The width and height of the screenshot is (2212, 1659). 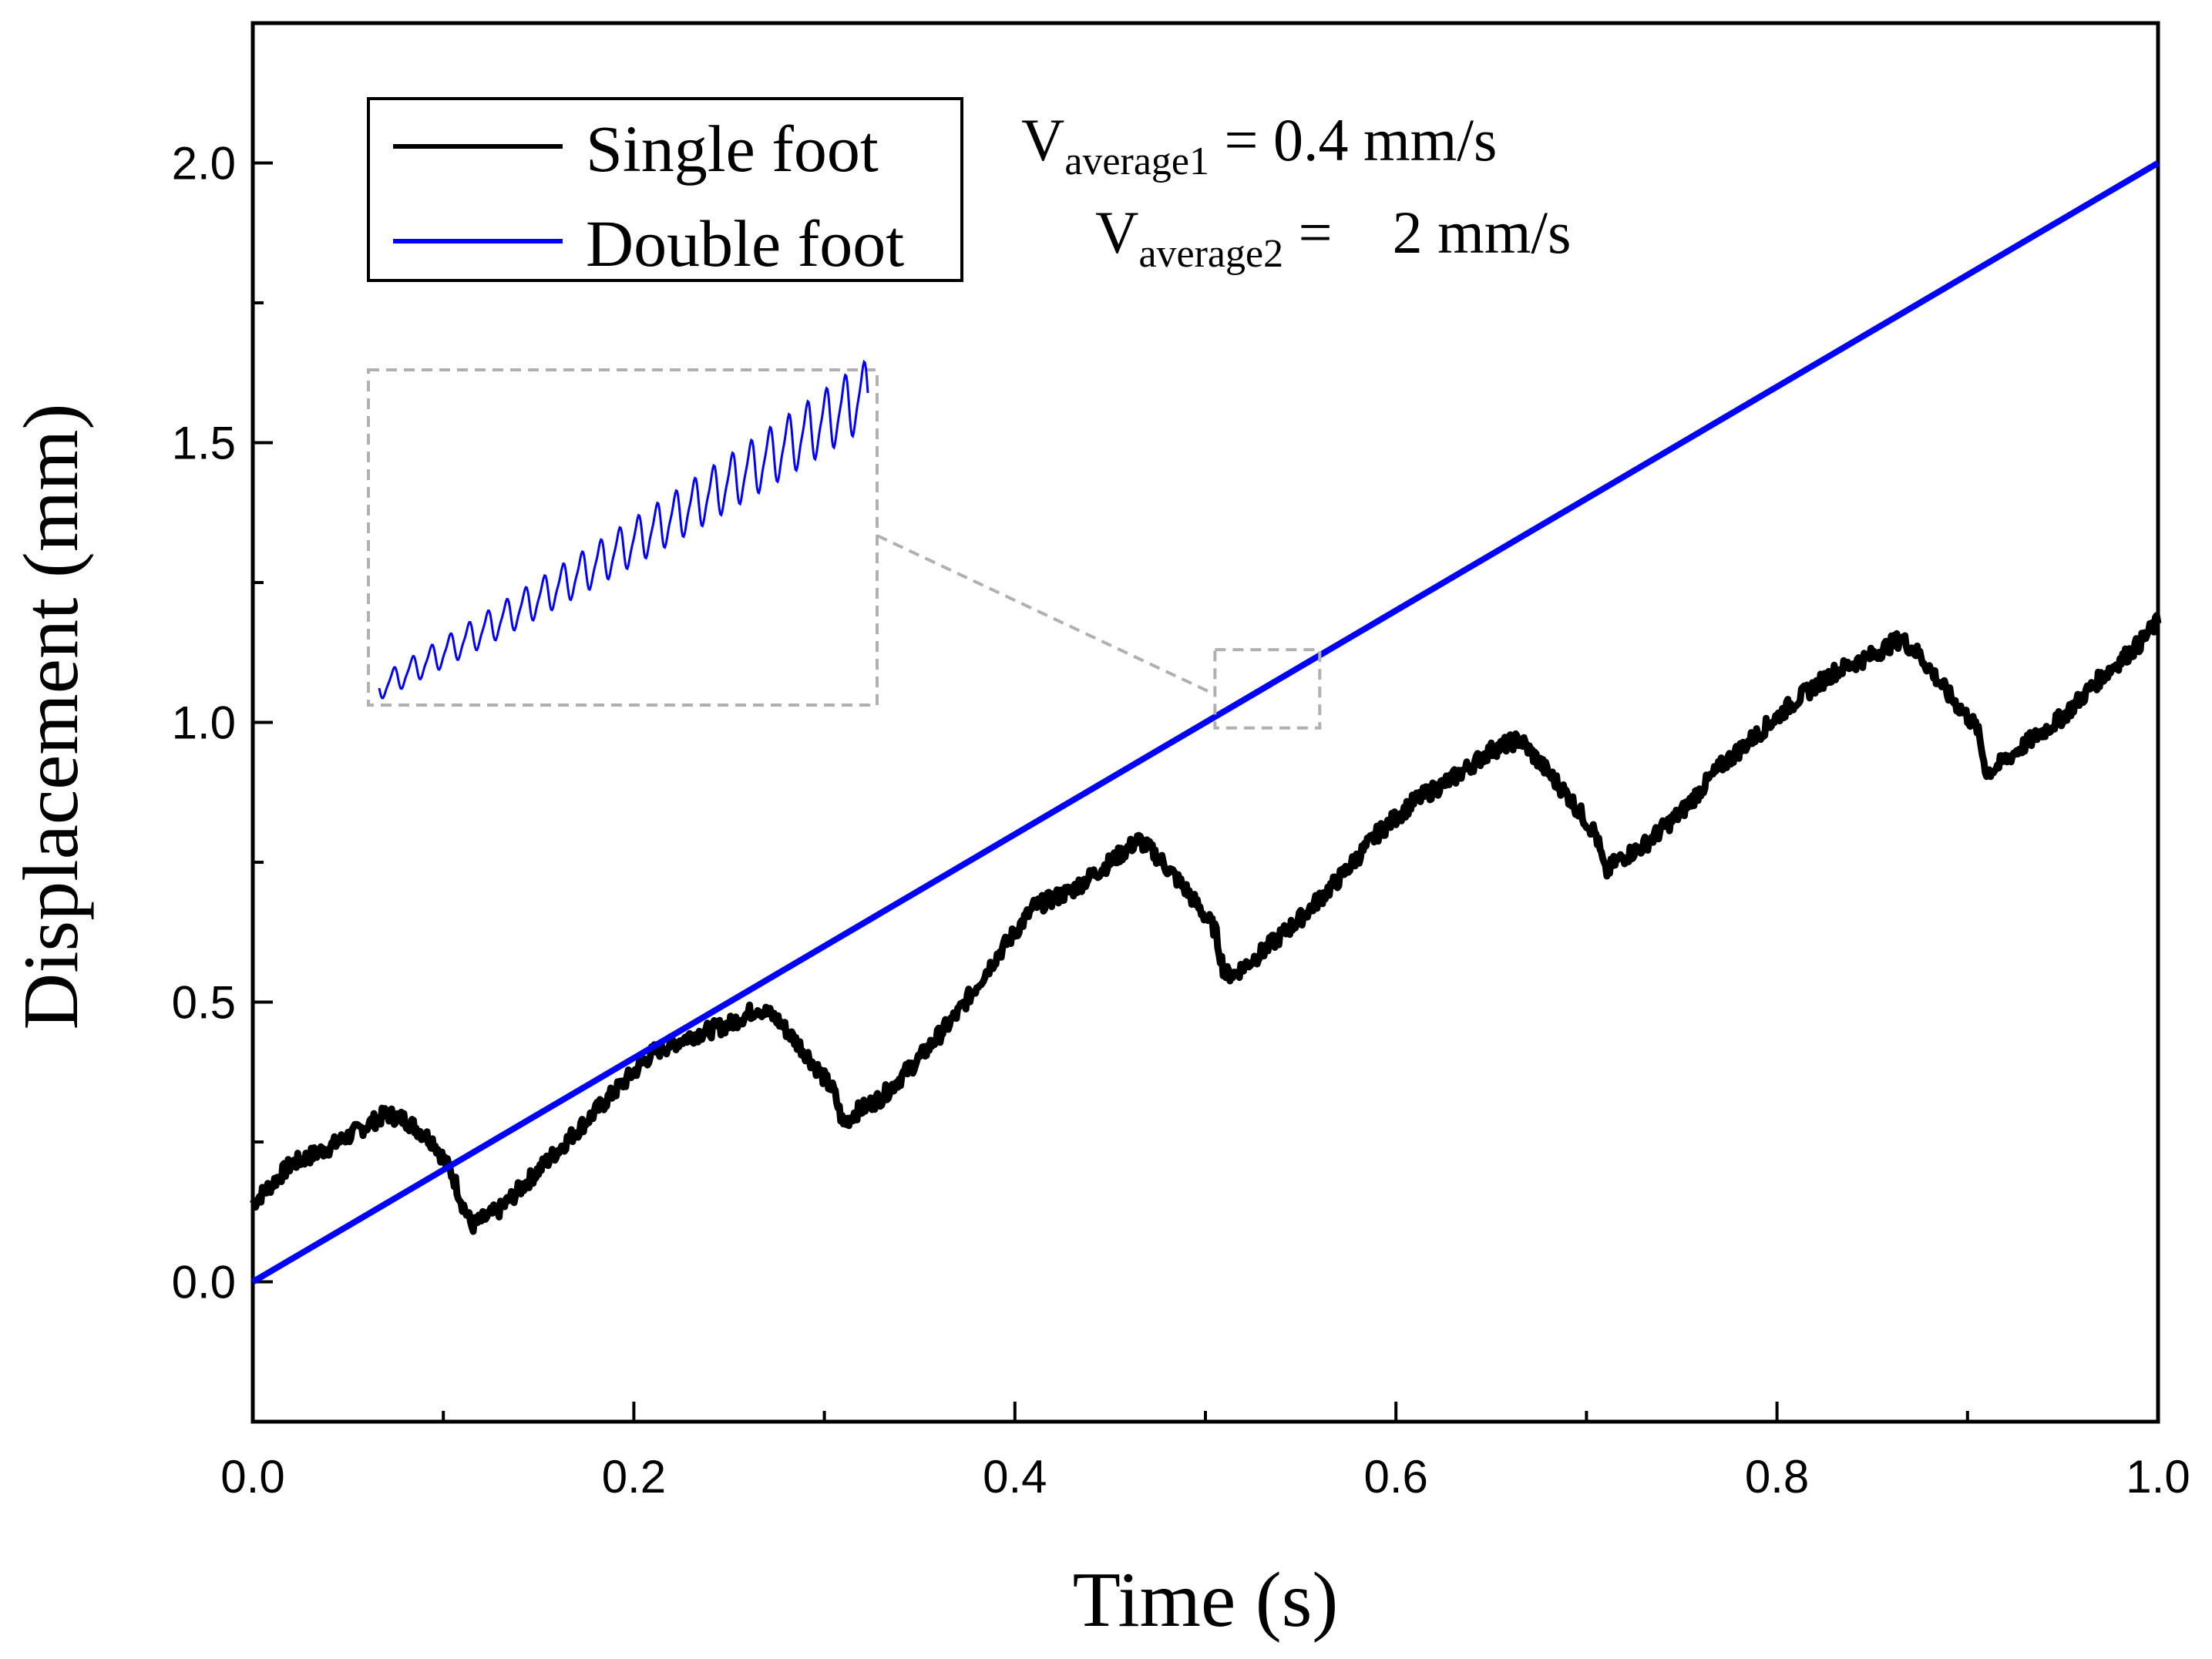 I want to click on x-tick-label: 0.6, so click(x=1395, y=1477).